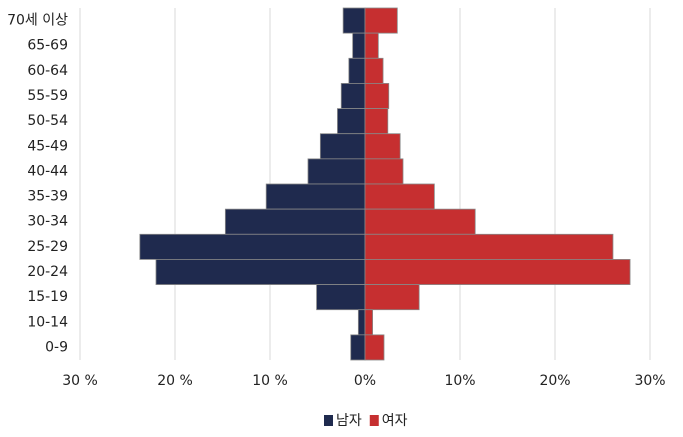  What do you see at coordinates (365, 381) in the screenshot?
I see `x-tick-label: 0%` at bounding box center [365, 381].